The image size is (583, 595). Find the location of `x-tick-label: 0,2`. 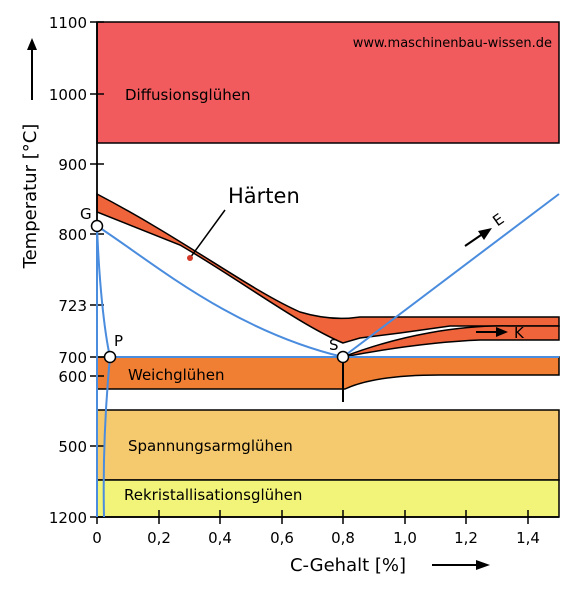

x-tick-label: 0,2 is located at coordinates (159, 538).